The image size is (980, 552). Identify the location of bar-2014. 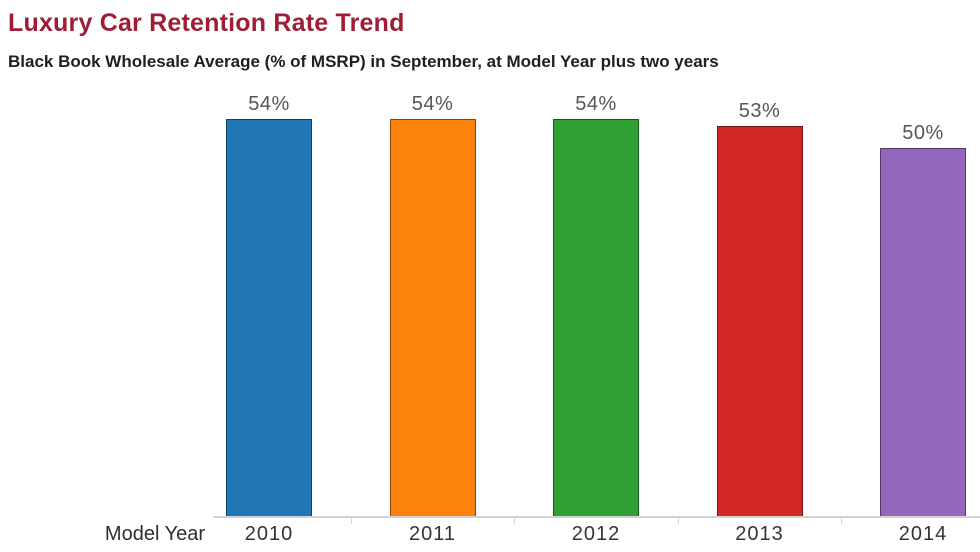
(923, 332).